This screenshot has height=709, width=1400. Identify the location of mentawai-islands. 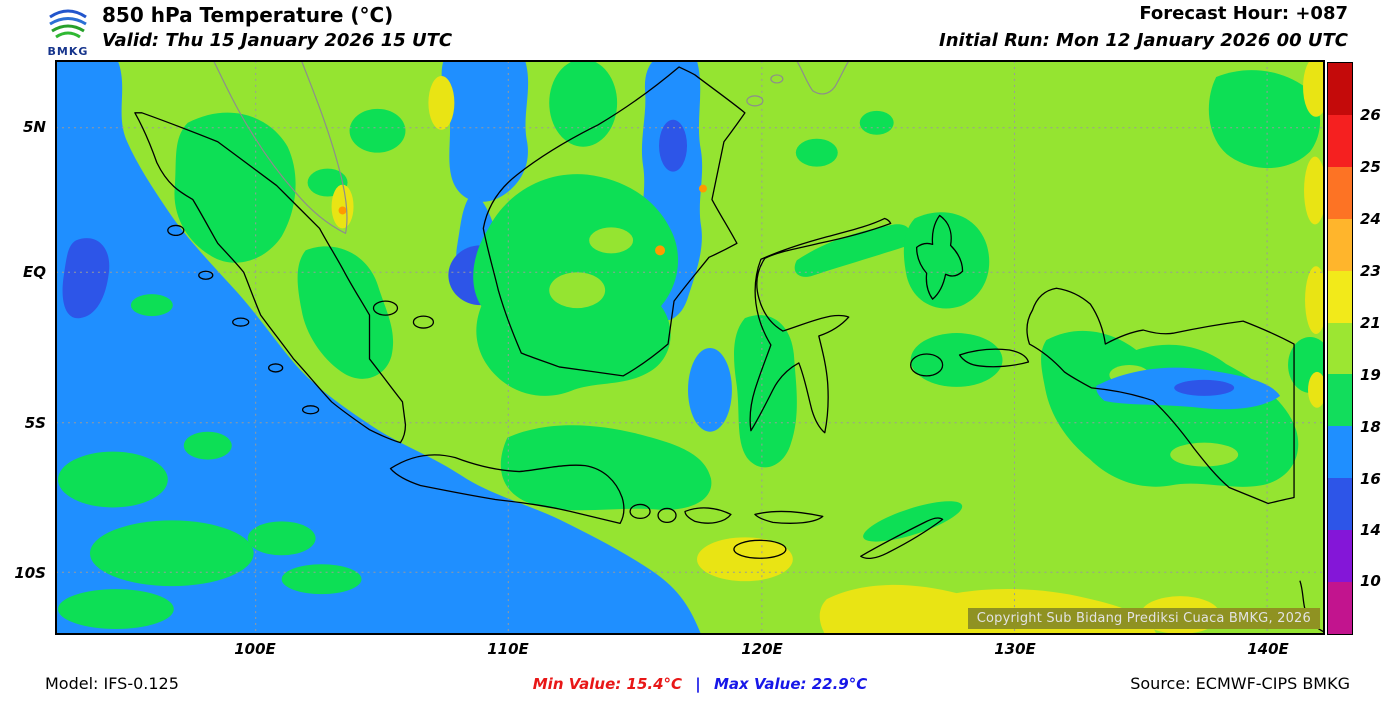
(176, 230).